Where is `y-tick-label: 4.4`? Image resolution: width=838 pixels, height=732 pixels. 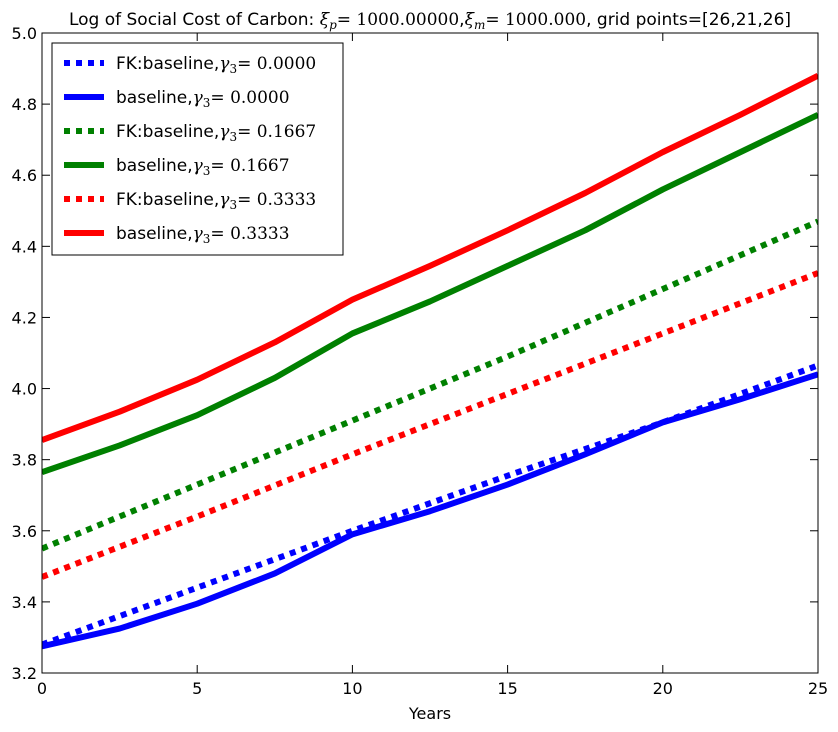
y-tick-label: 4.4 is located at coordinates (24, 246).